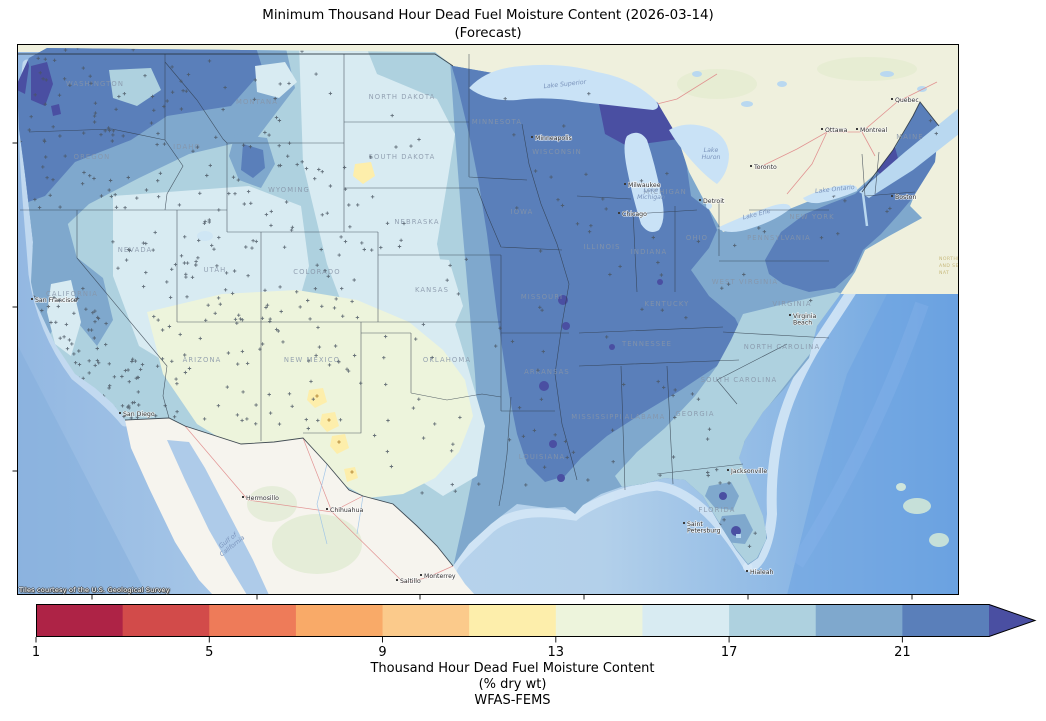  I want to click on map-state-label: KANSAS, so click(432, 290).